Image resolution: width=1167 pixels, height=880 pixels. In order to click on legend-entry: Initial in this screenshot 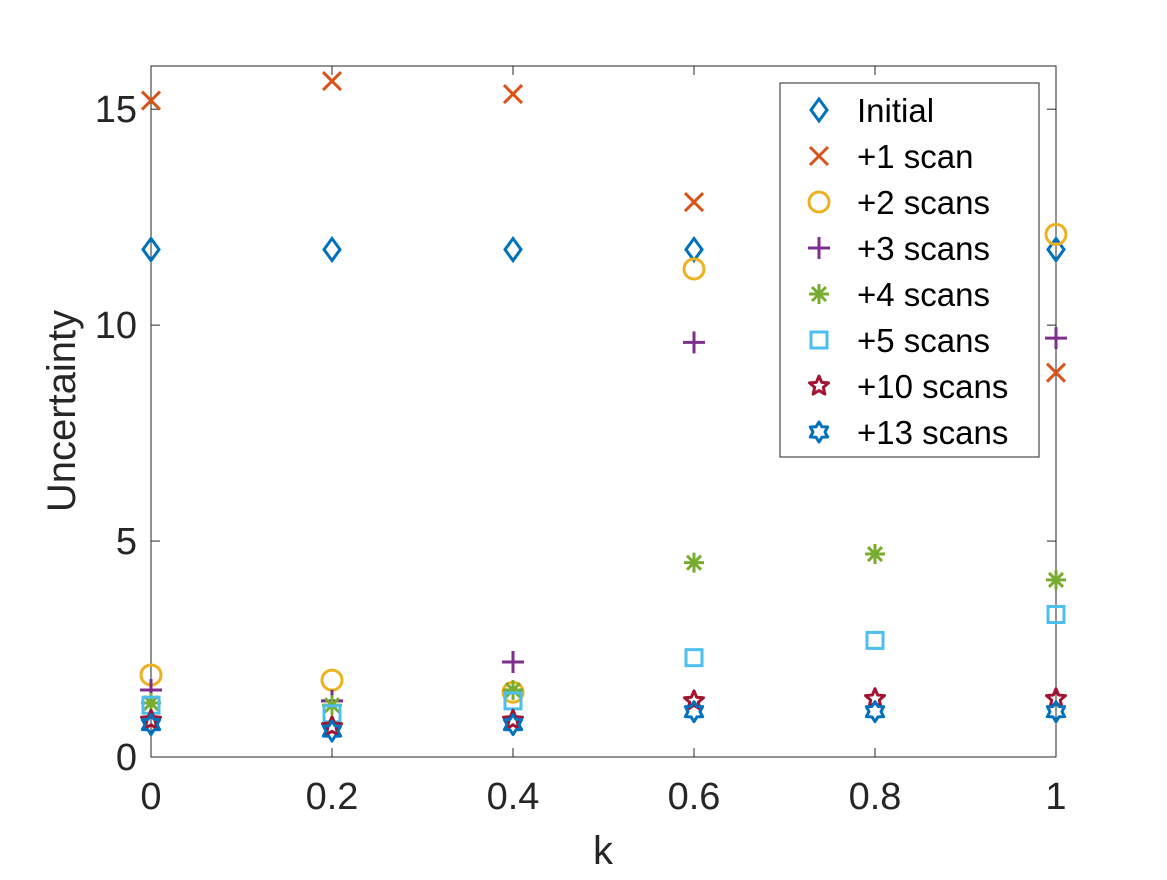, I will do `click(871, 110)`.